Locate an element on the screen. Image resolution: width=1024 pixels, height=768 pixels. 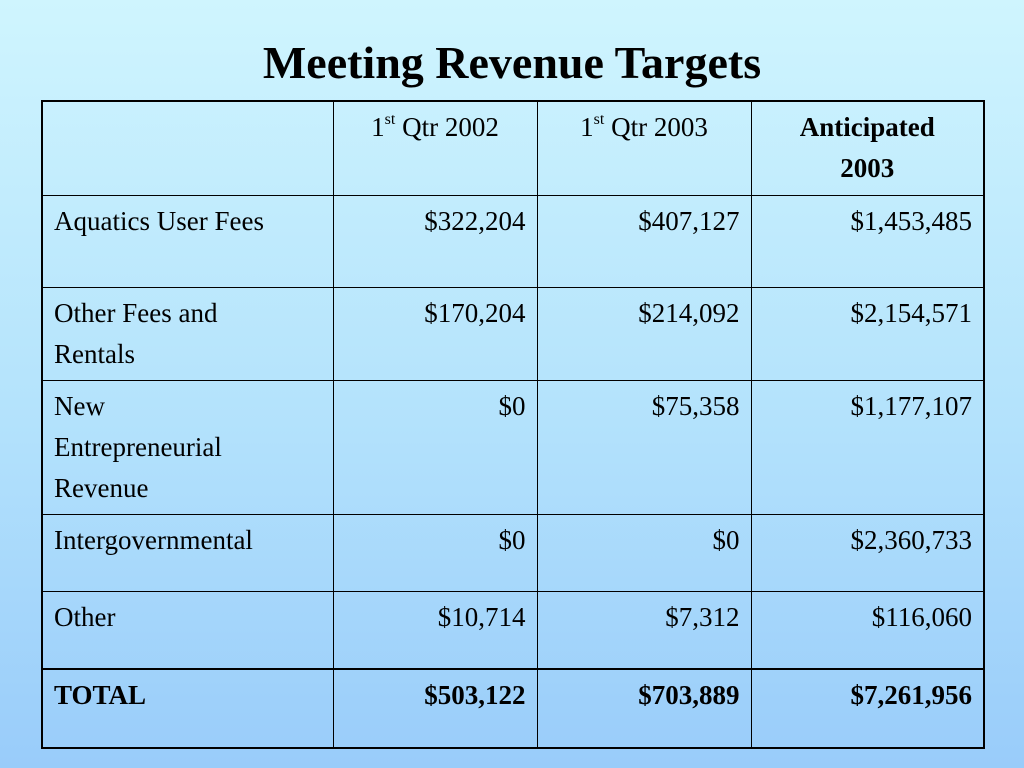
header-anticipated-line1: Anticipated is located at coordinates (867, 127).